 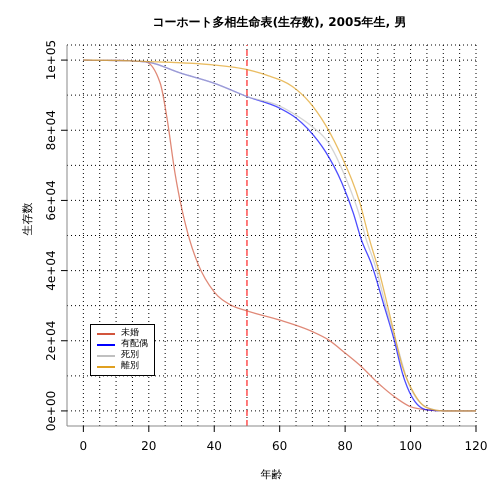 What do you see at coordinates (130, 333) in the screenshot?
I see `legend-label: 未婚` at bounding box center [130, 333].